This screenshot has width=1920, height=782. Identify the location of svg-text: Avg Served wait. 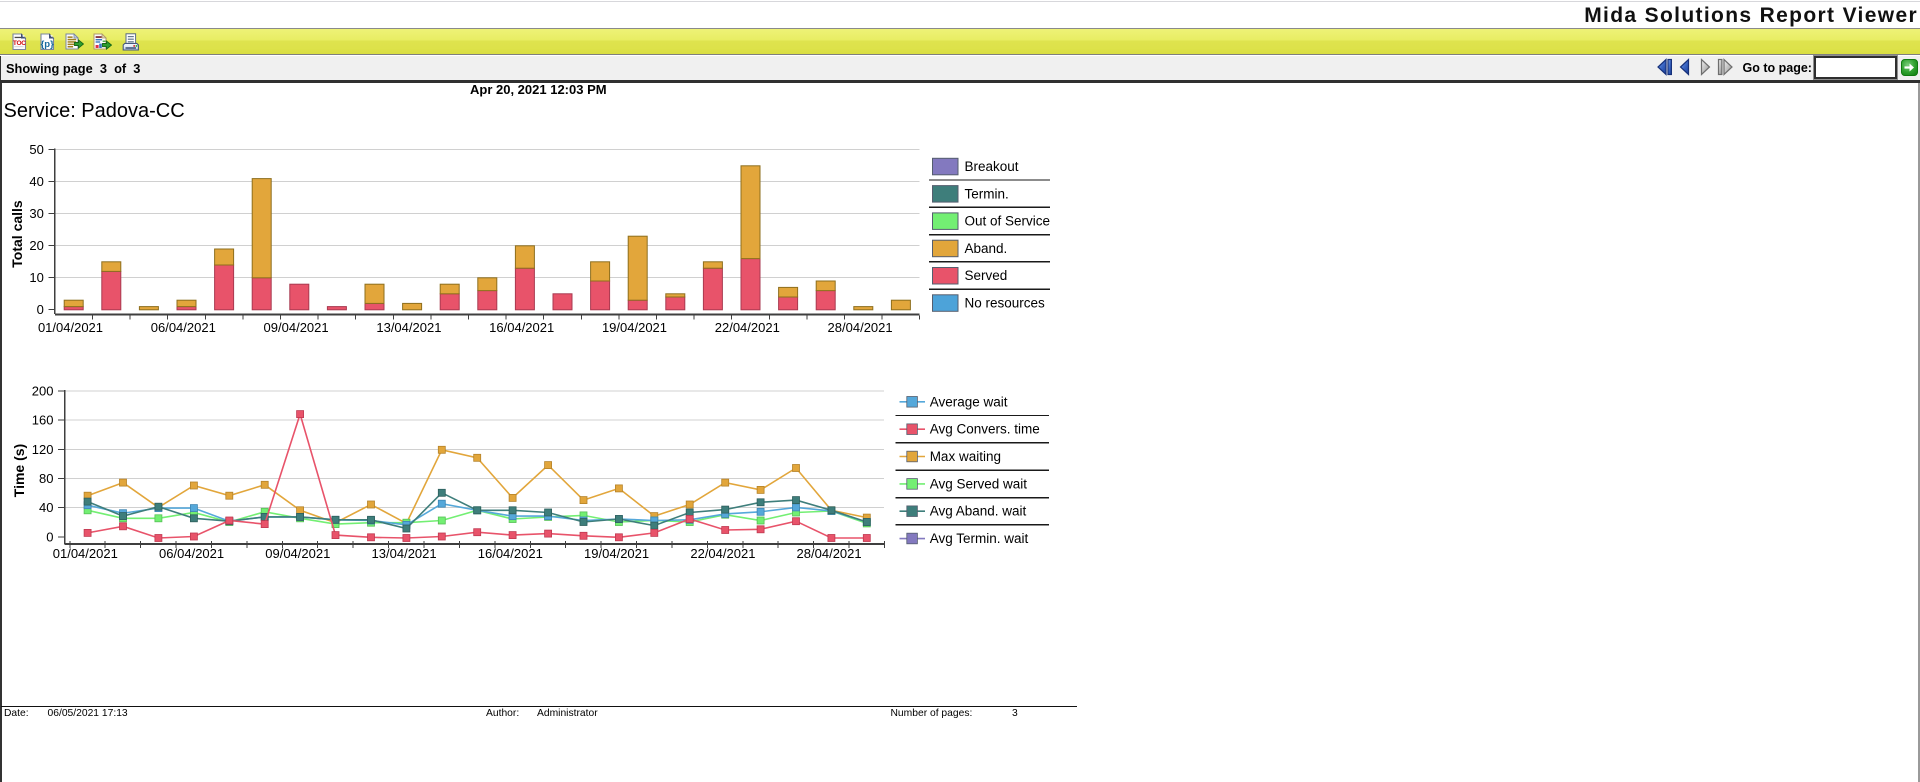
(979, 483).